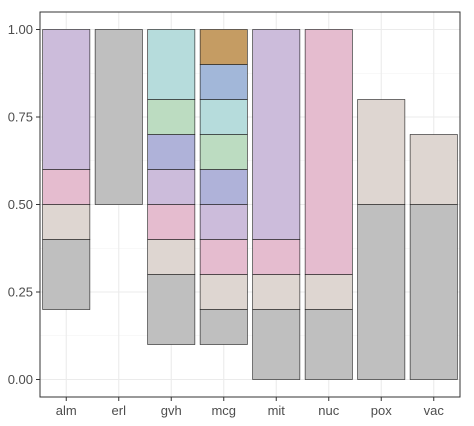 This screenshot has width=474, height=426. I want to click on y-tick-label: 0.50, so click(20, 204).